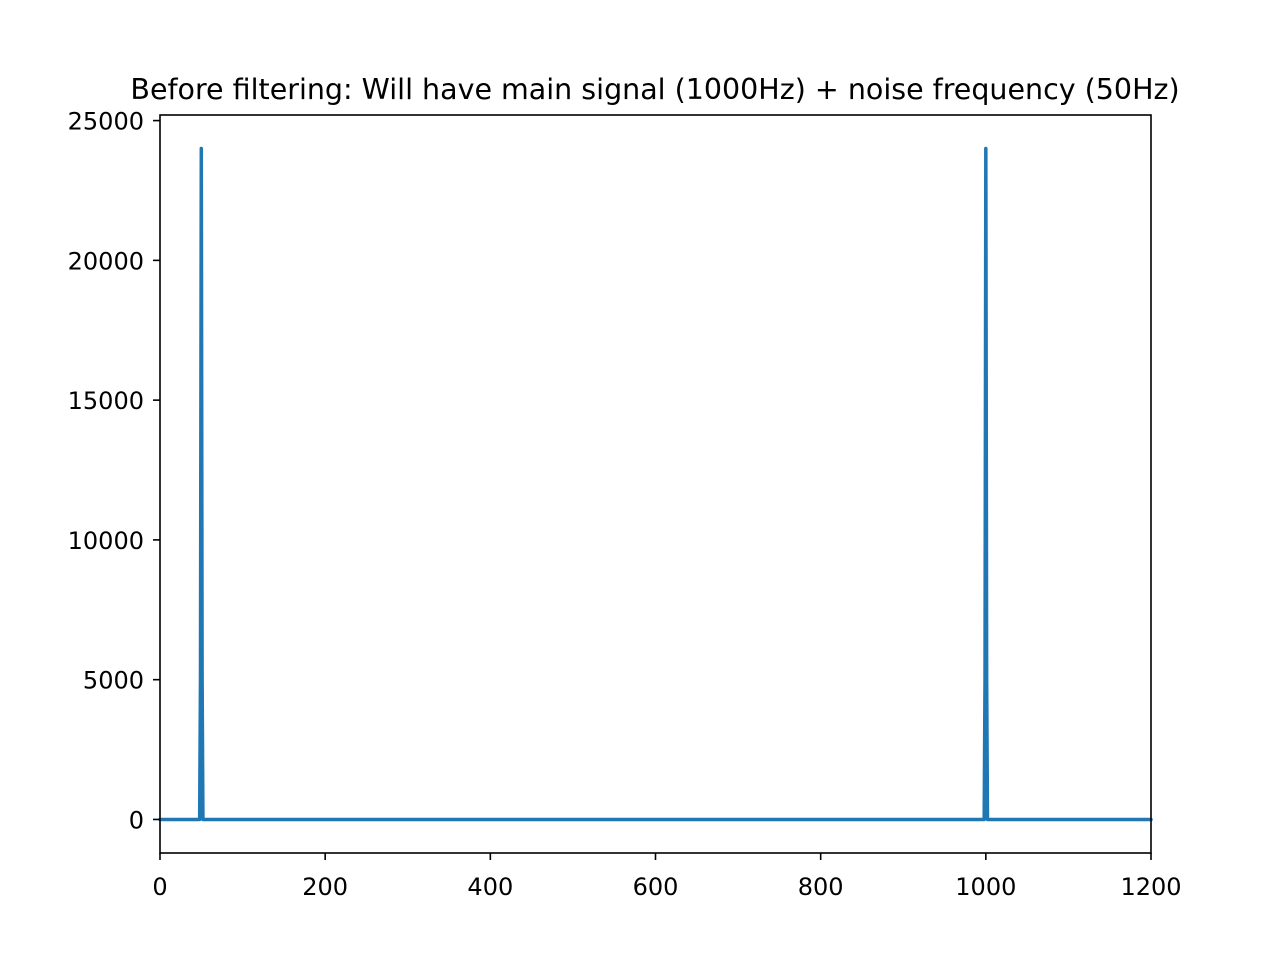  What do you see at coordinates (106, 401) in the screenshot?
I see `y-tick-label: 15000` at bounding box center [106, 401].